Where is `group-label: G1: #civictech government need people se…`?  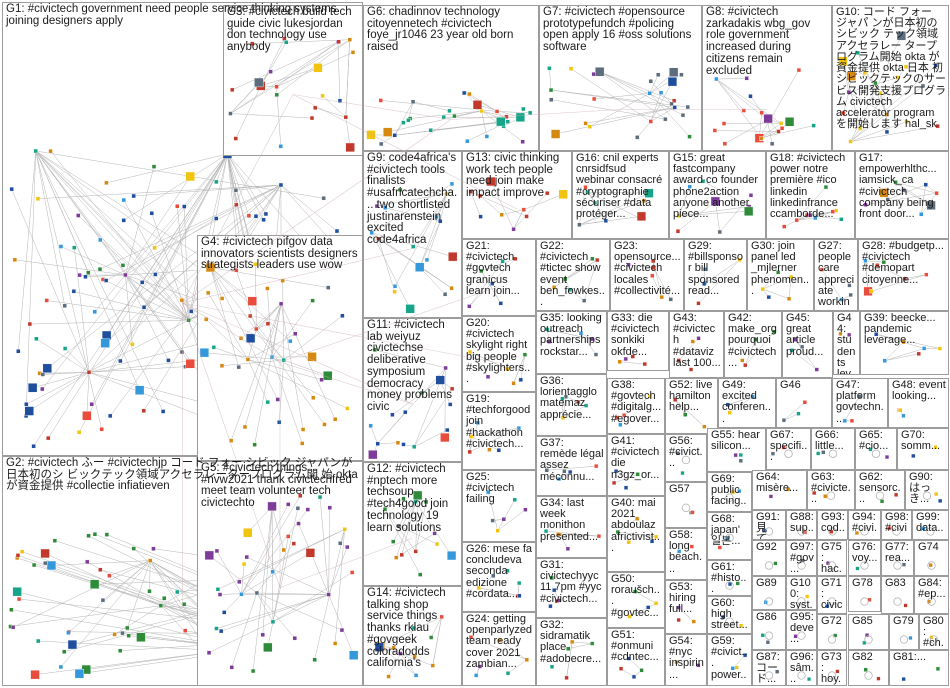 group-label: G1: #civictech government need people se… is located at coordinates (173, 15).